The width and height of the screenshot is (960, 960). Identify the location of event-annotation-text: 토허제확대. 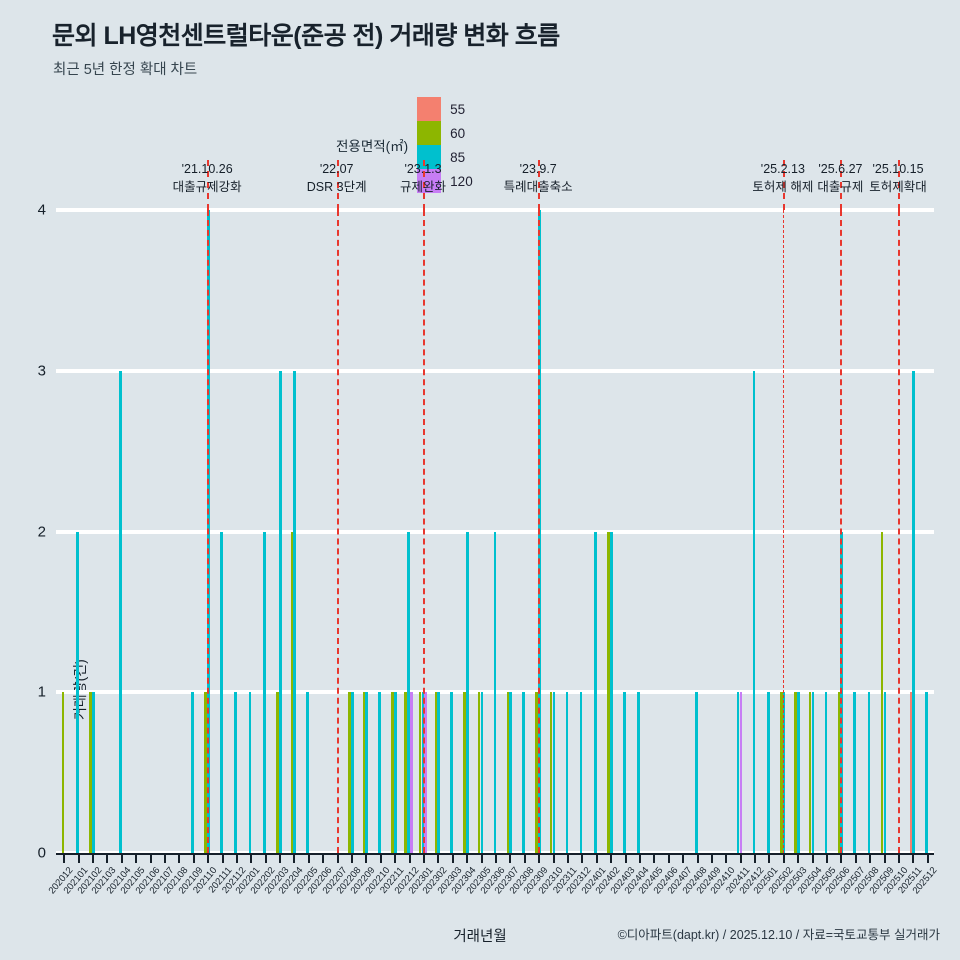
(898, 187).